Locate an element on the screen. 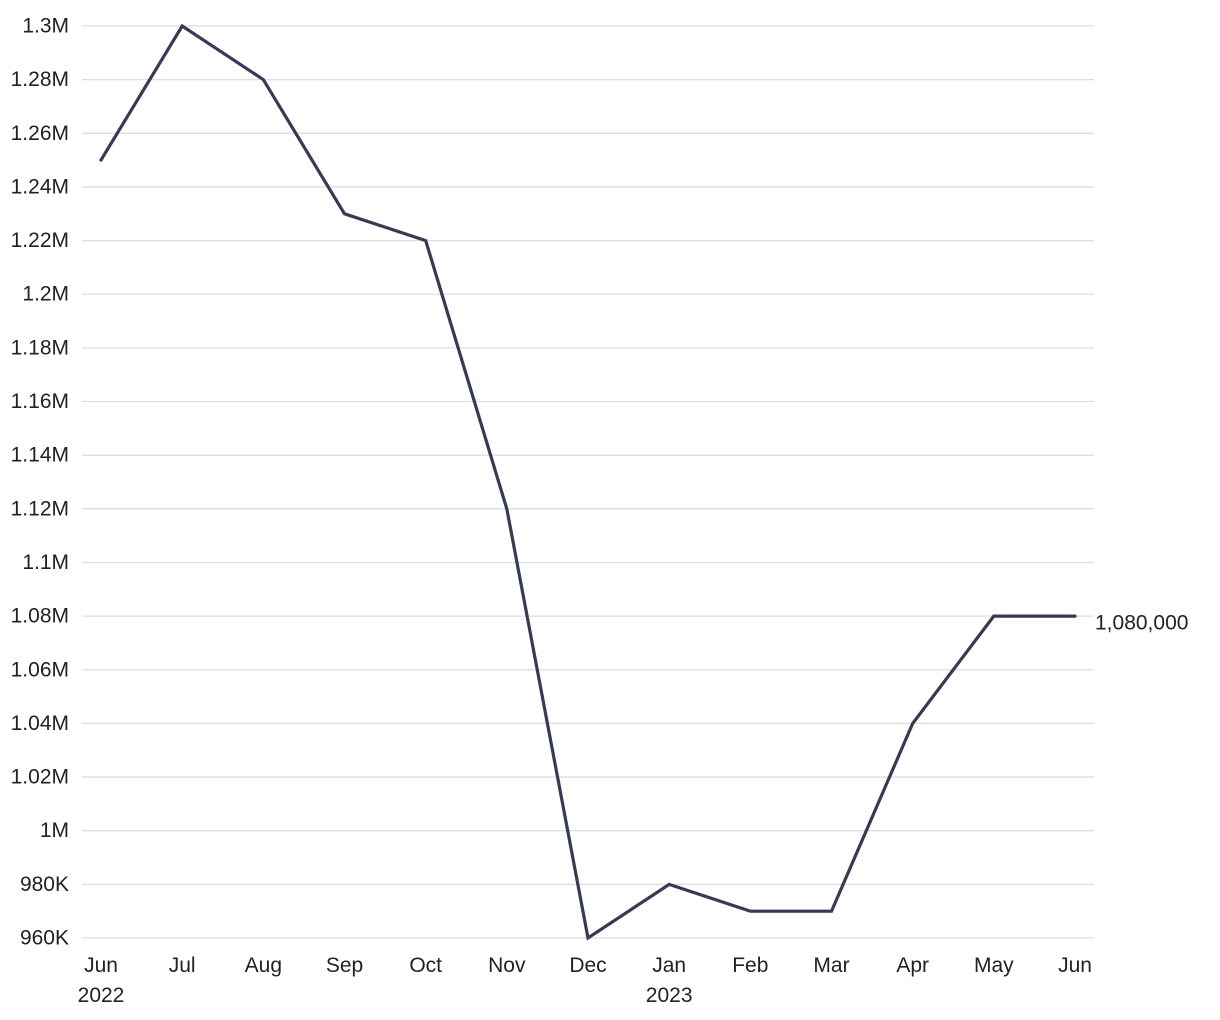 The height and width of the screenshot is (1020, 1220). x-year-label: 2023 is located at coordinates (669, 995).